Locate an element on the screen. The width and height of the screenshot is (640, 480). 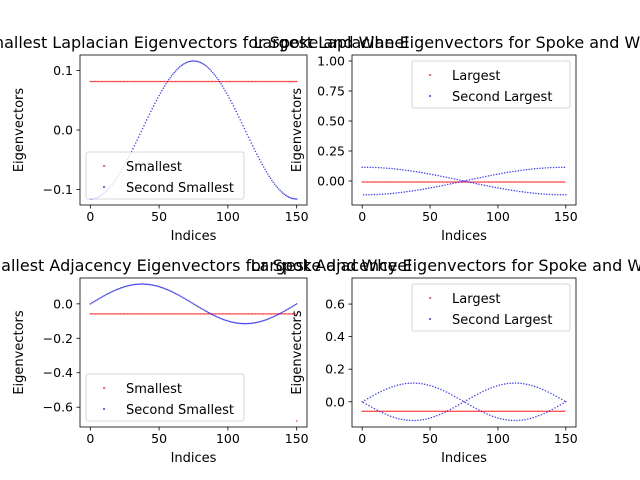
y-tick-label: 0.75 is located at coordinates (331, 91).